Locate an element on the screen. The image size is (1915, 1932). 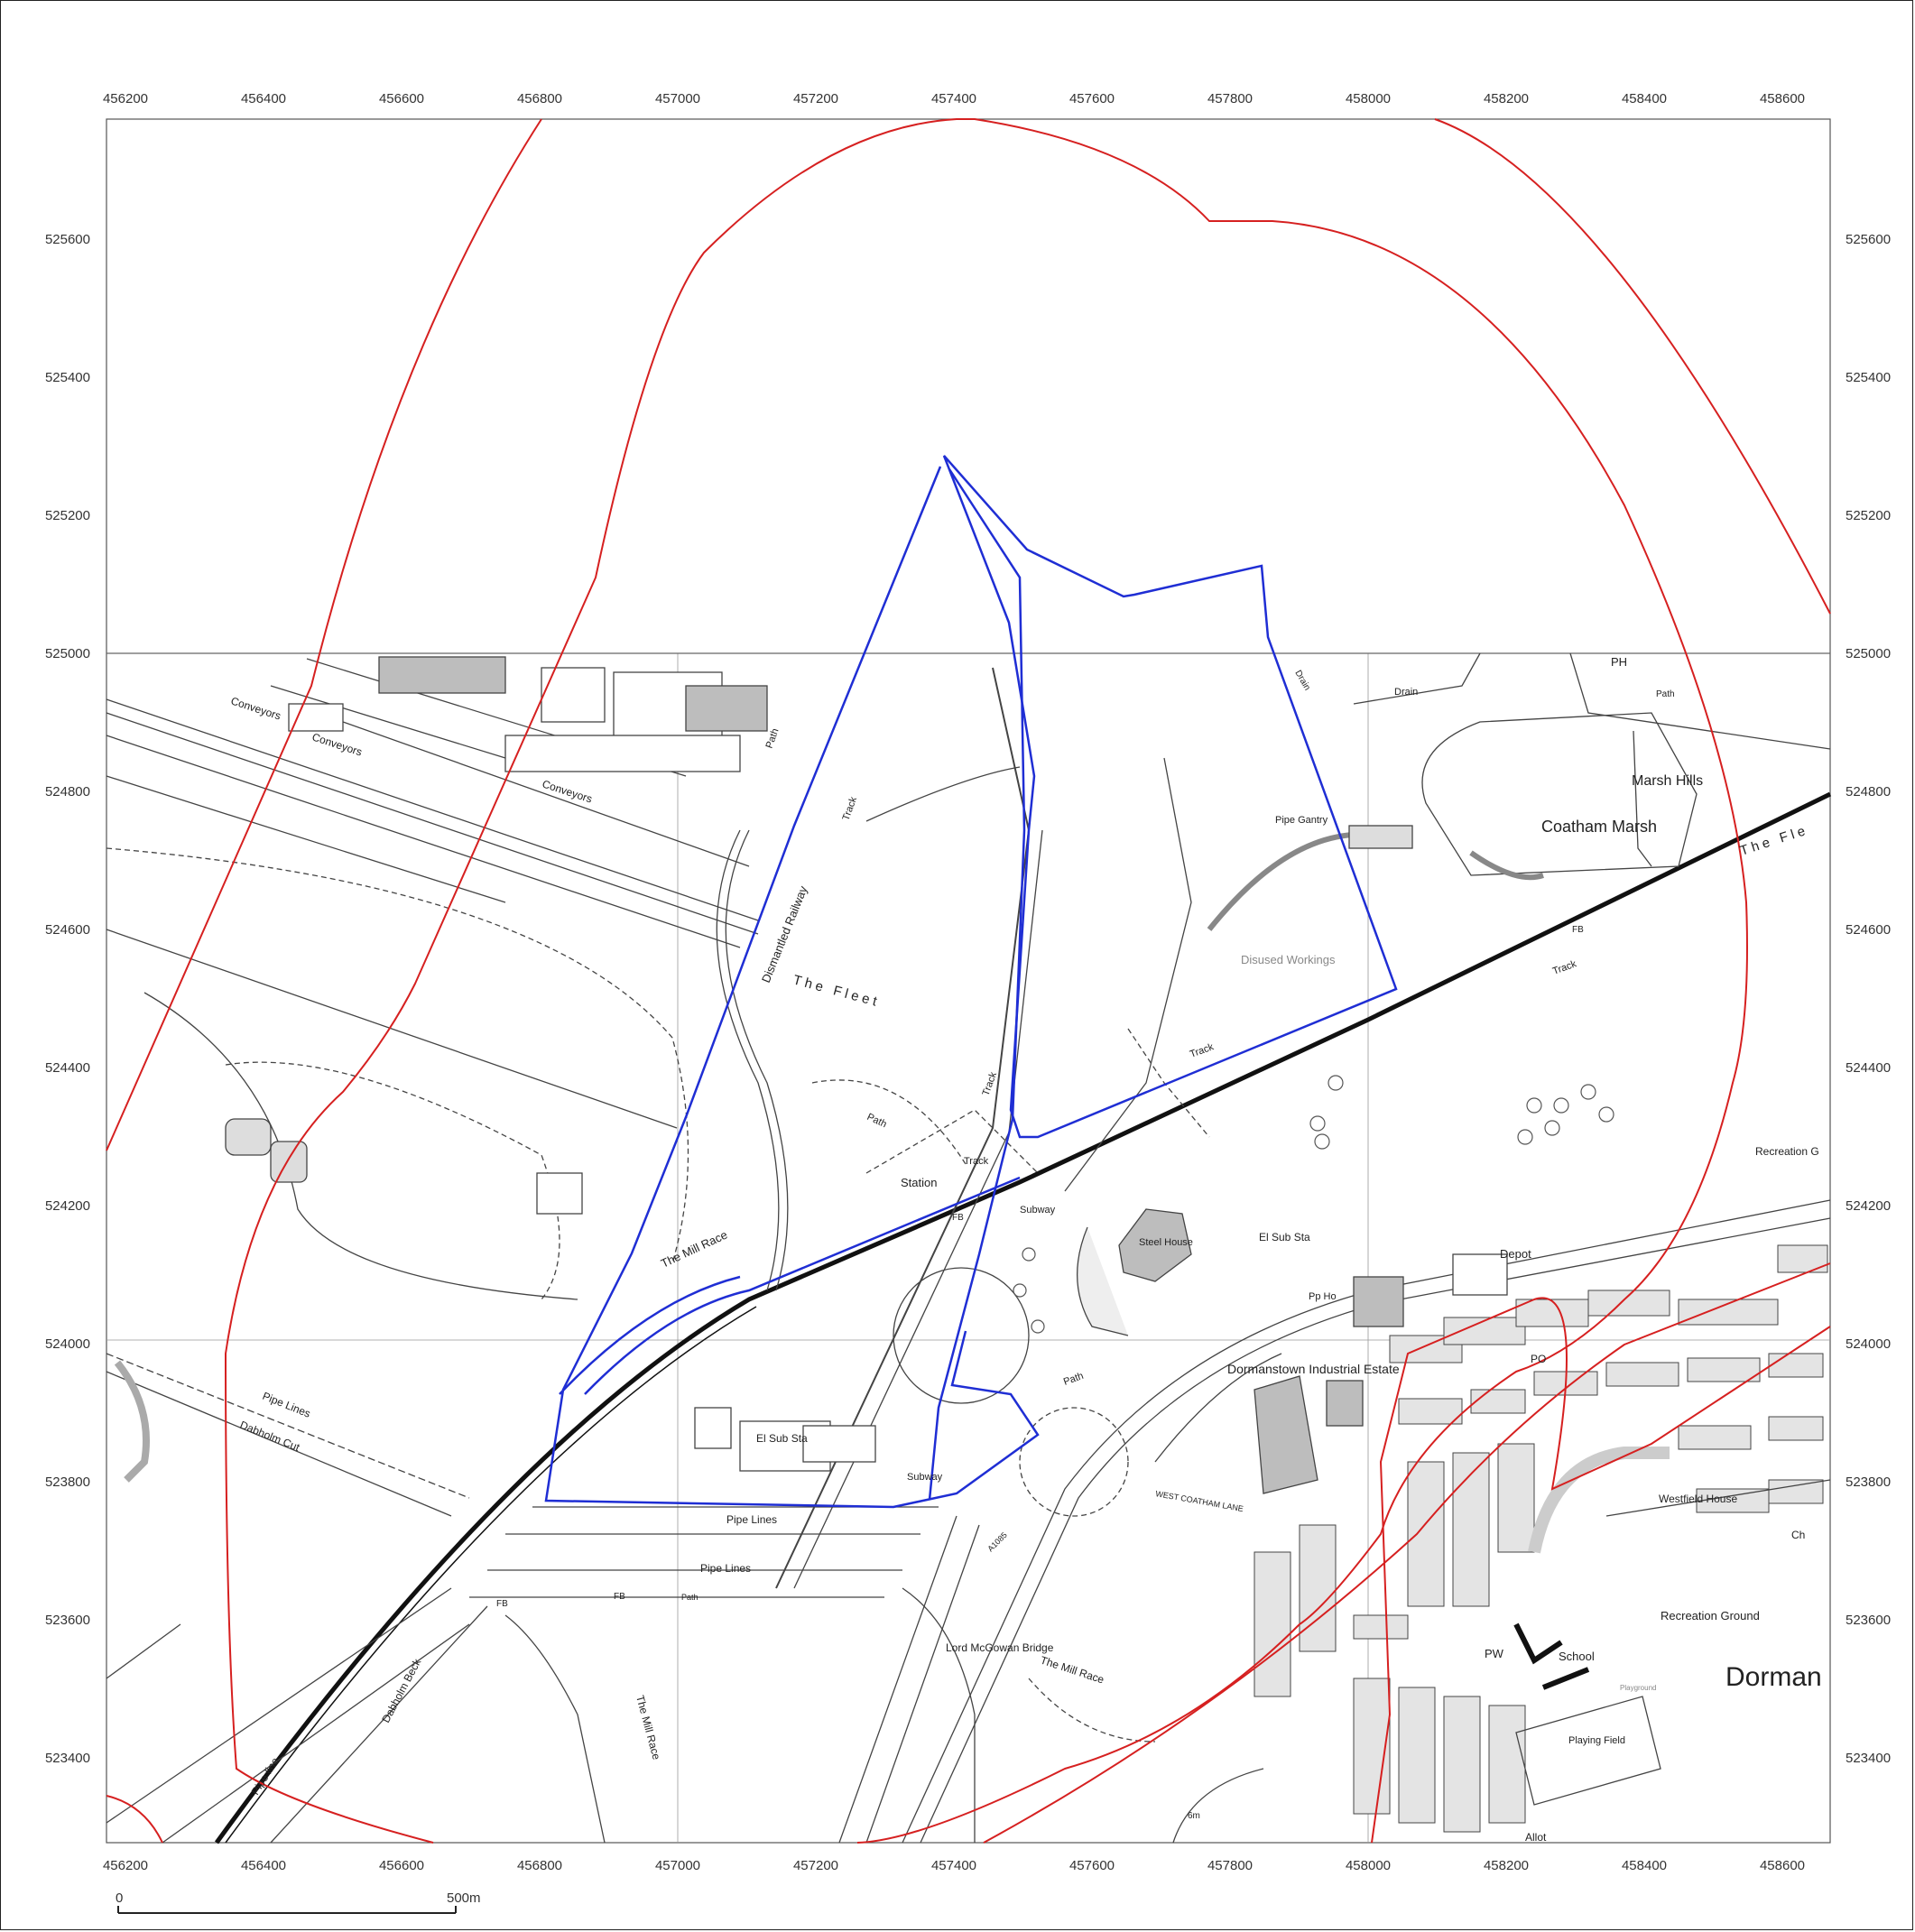
label-dormanstown: Dorman is located at coordinates (1773, 1677).